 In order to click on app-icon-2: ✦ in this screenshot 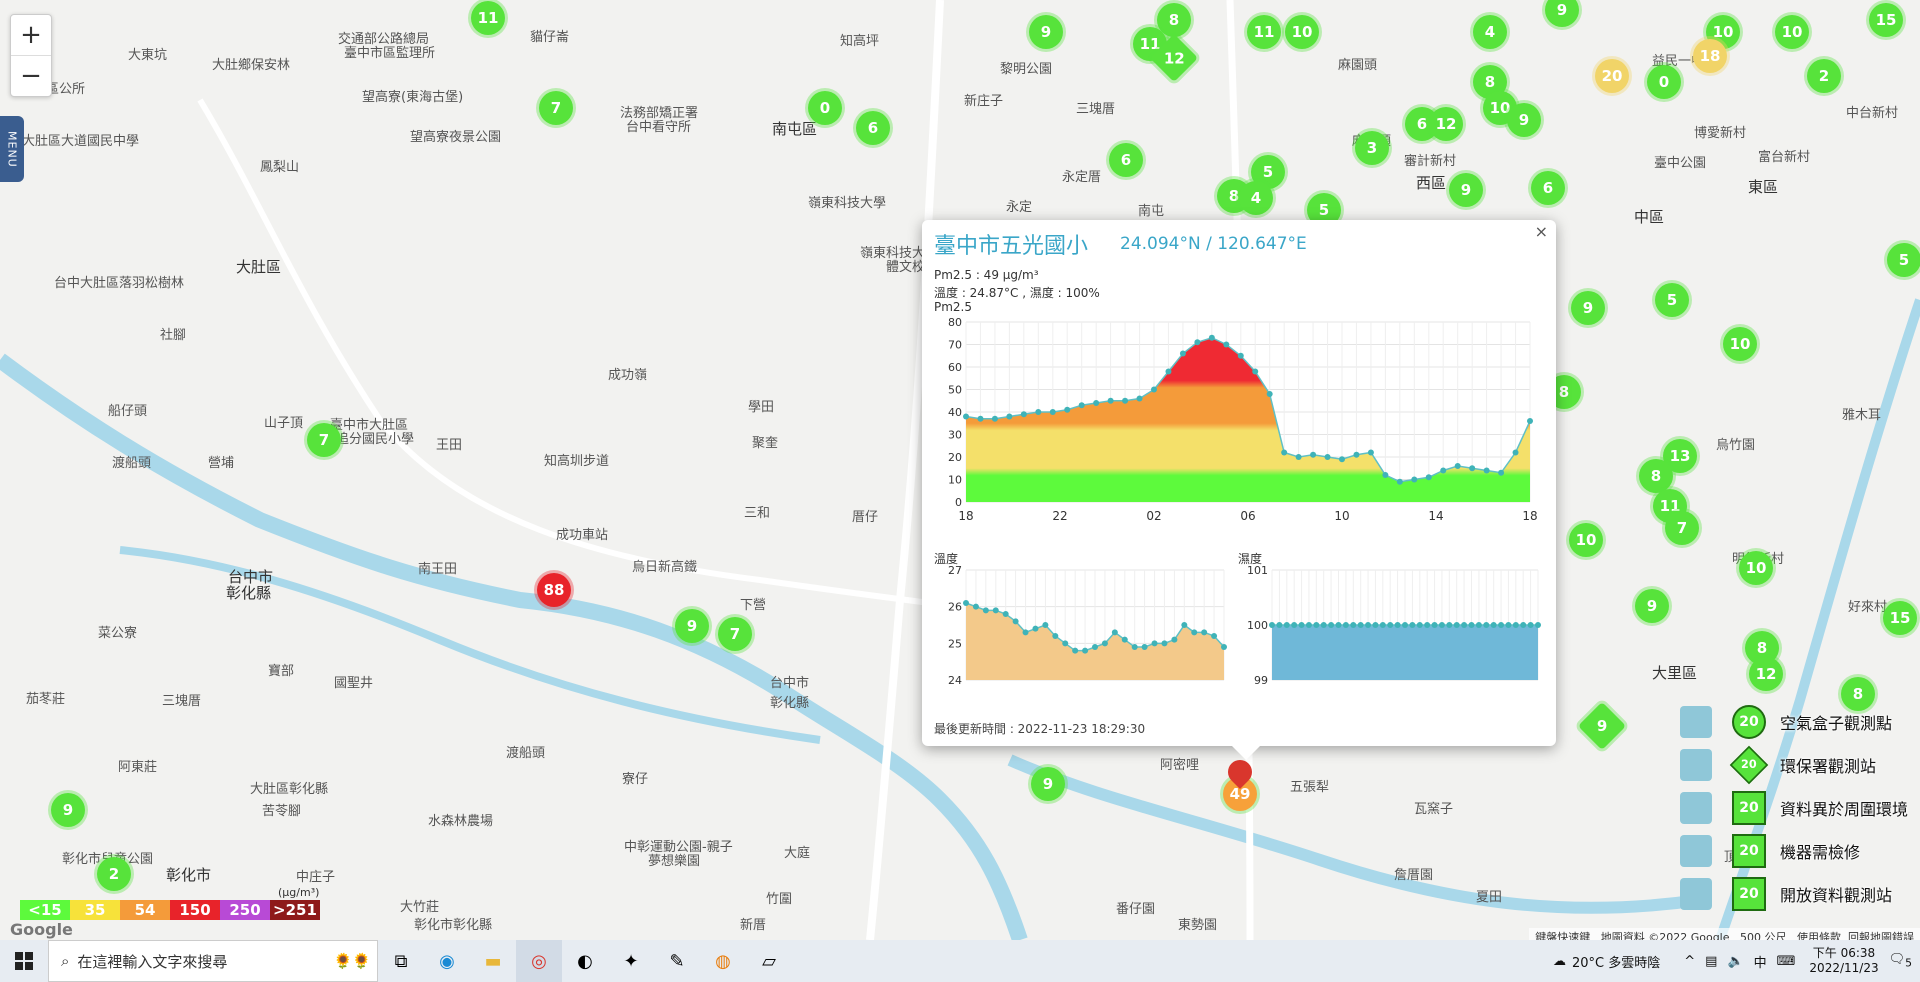, I will do `click(631, 961)`.